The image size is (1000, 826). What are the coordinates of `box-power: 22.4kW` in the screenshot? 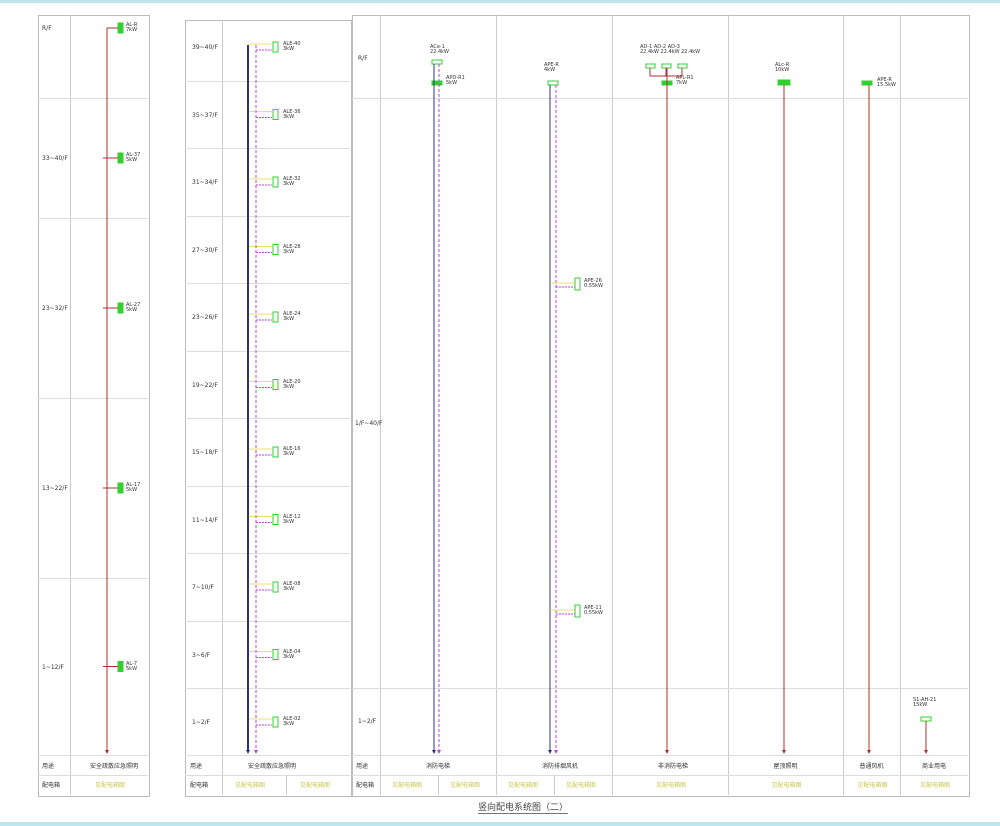 It's located at (439, 52).